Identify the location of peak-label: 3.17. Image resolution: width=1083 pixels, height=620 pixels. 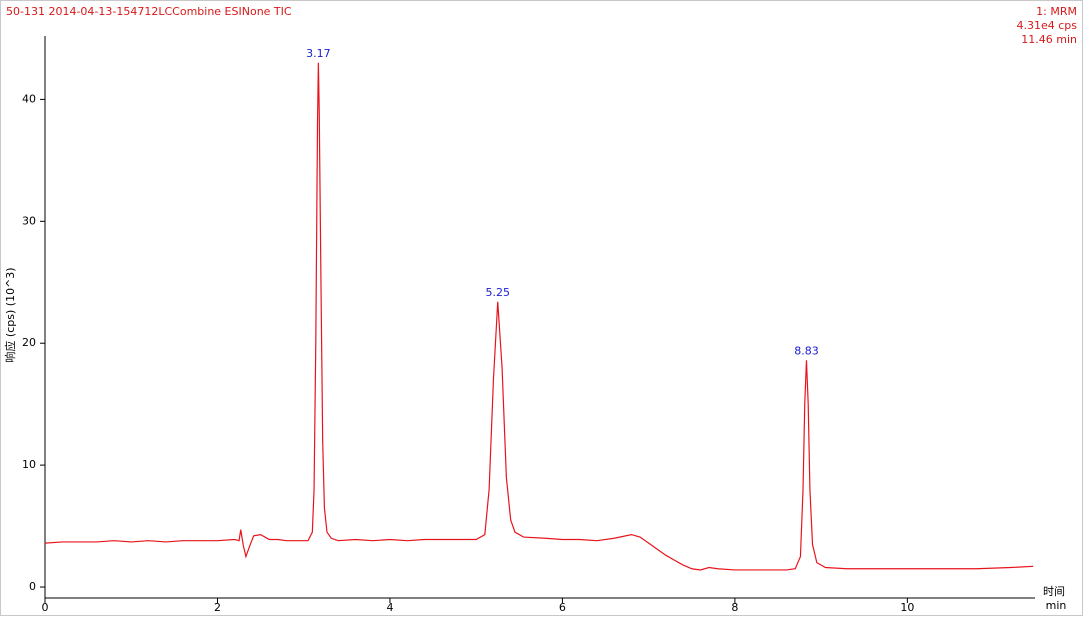
(318, 53).